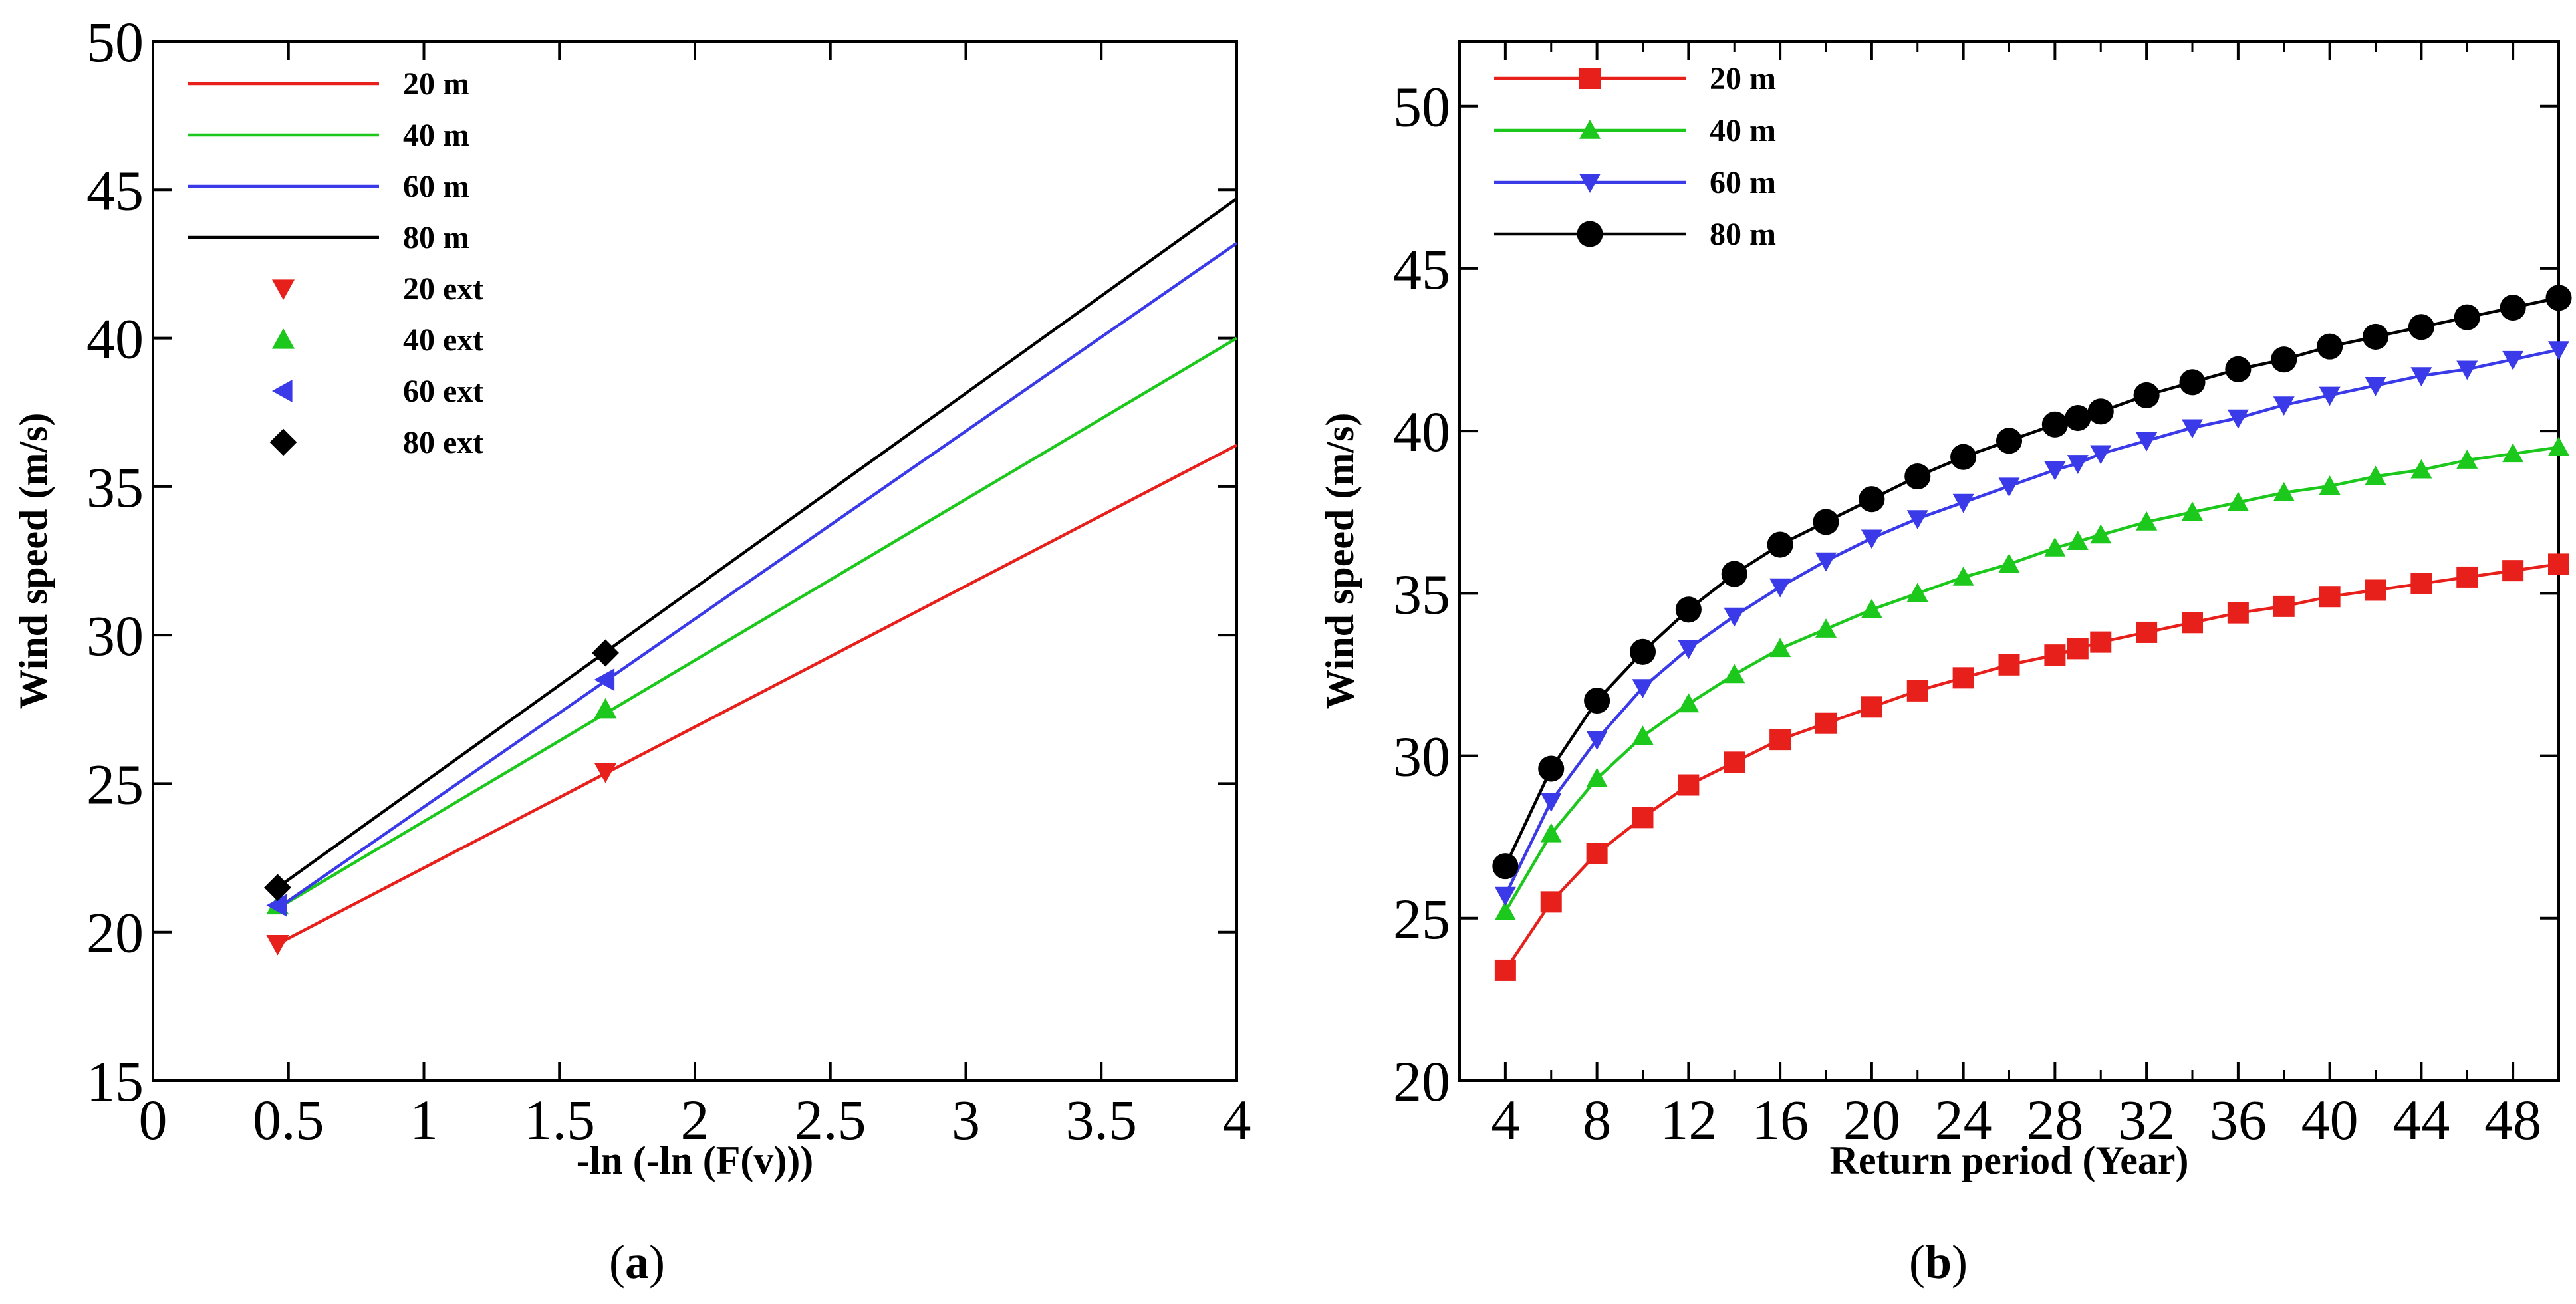 This screenshot has height=1304, width=2576. What do you see at coordinates (436, 187) in the screenshot?
I see `legend-label: 60 m` at bounding box center [436, 187].